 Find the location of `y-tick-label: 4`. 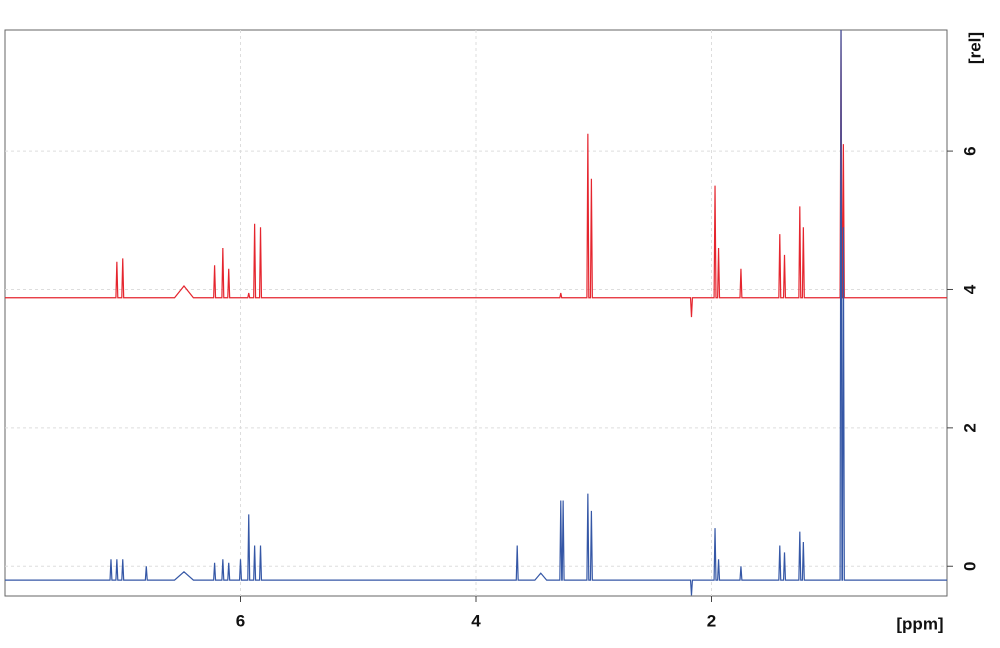

y-tick-label: 4 is located at coordinates (969, 289).